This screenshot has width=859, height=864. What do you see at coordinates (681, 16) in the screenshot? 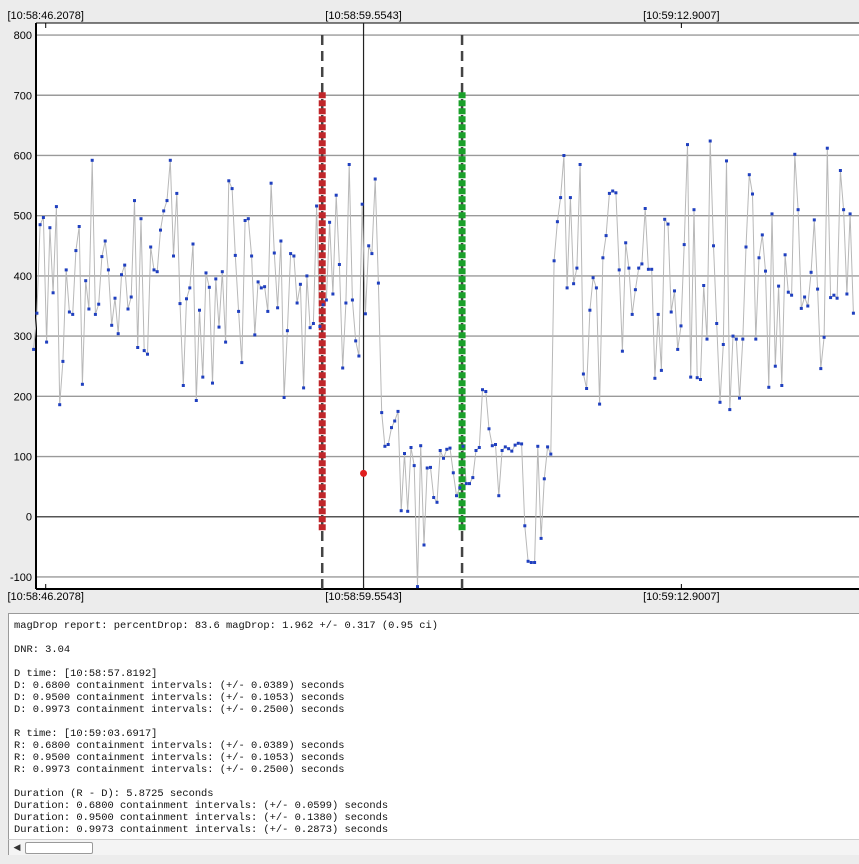
I see `top-time-label: [10:59:12.9007]` at bounding box center [681, 16].